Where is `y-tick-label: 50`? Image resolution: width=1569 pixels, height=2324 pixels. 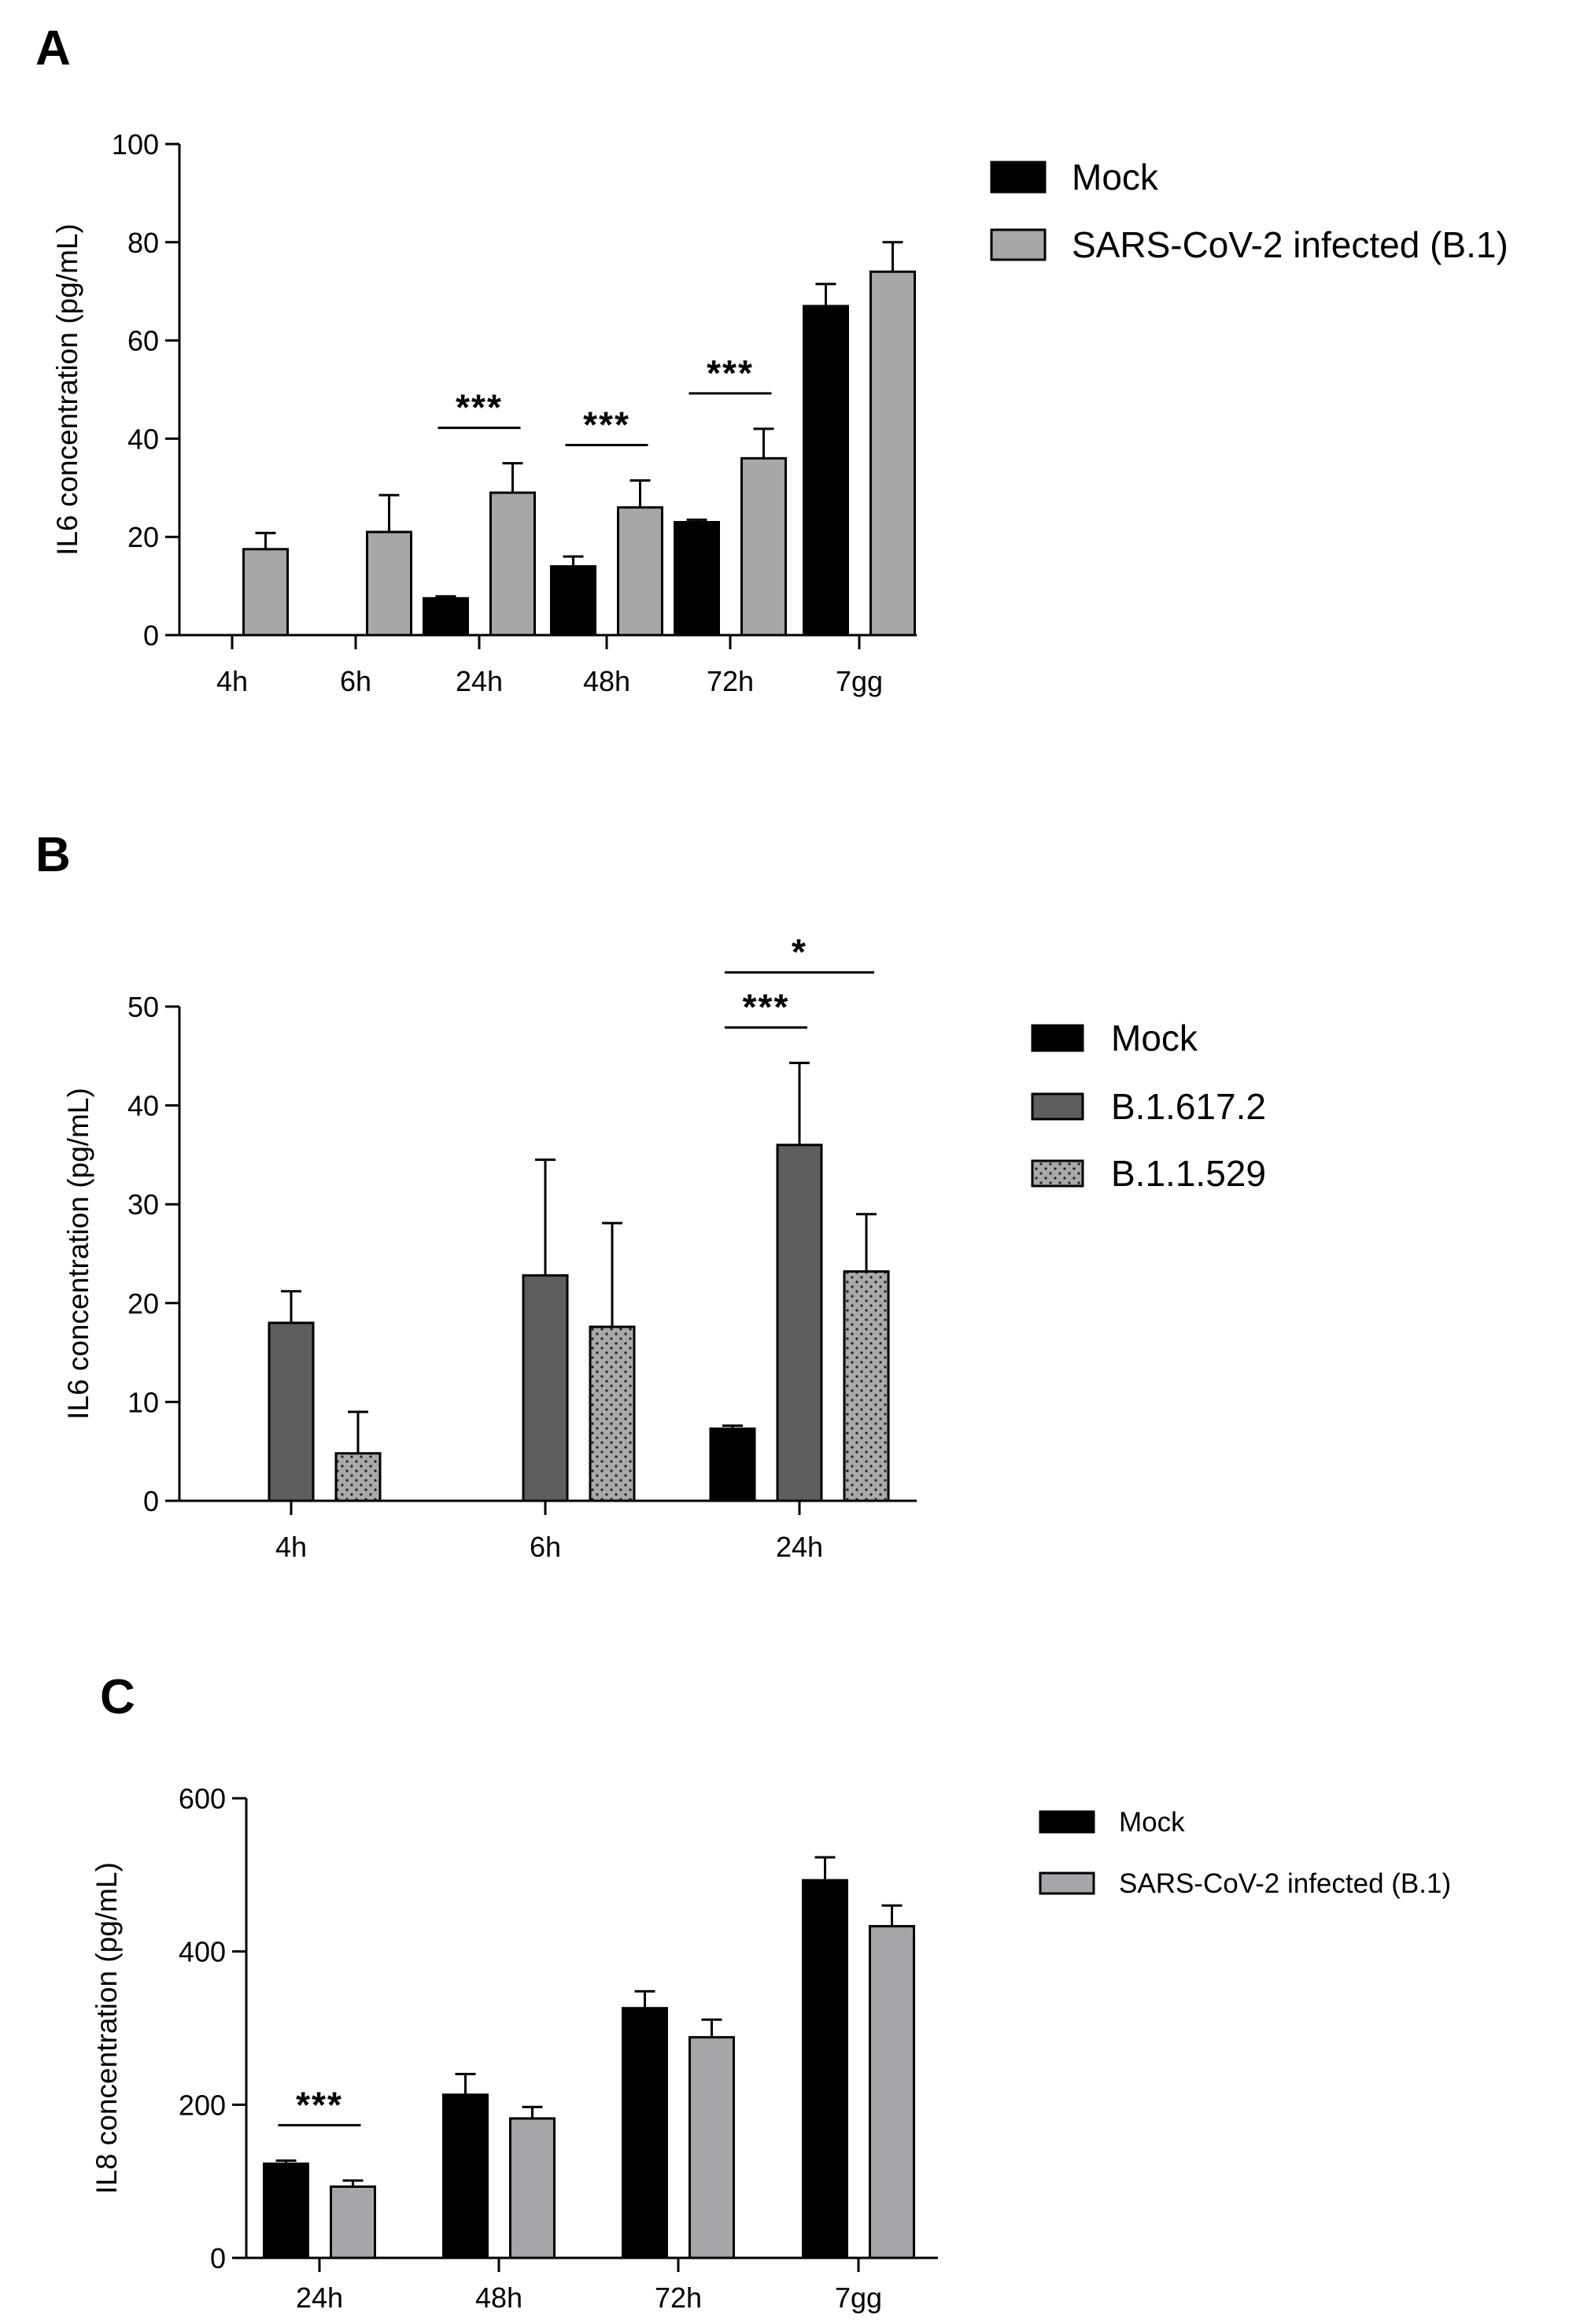
y-tick-label: 50 is located at coordinates (143, 1007).